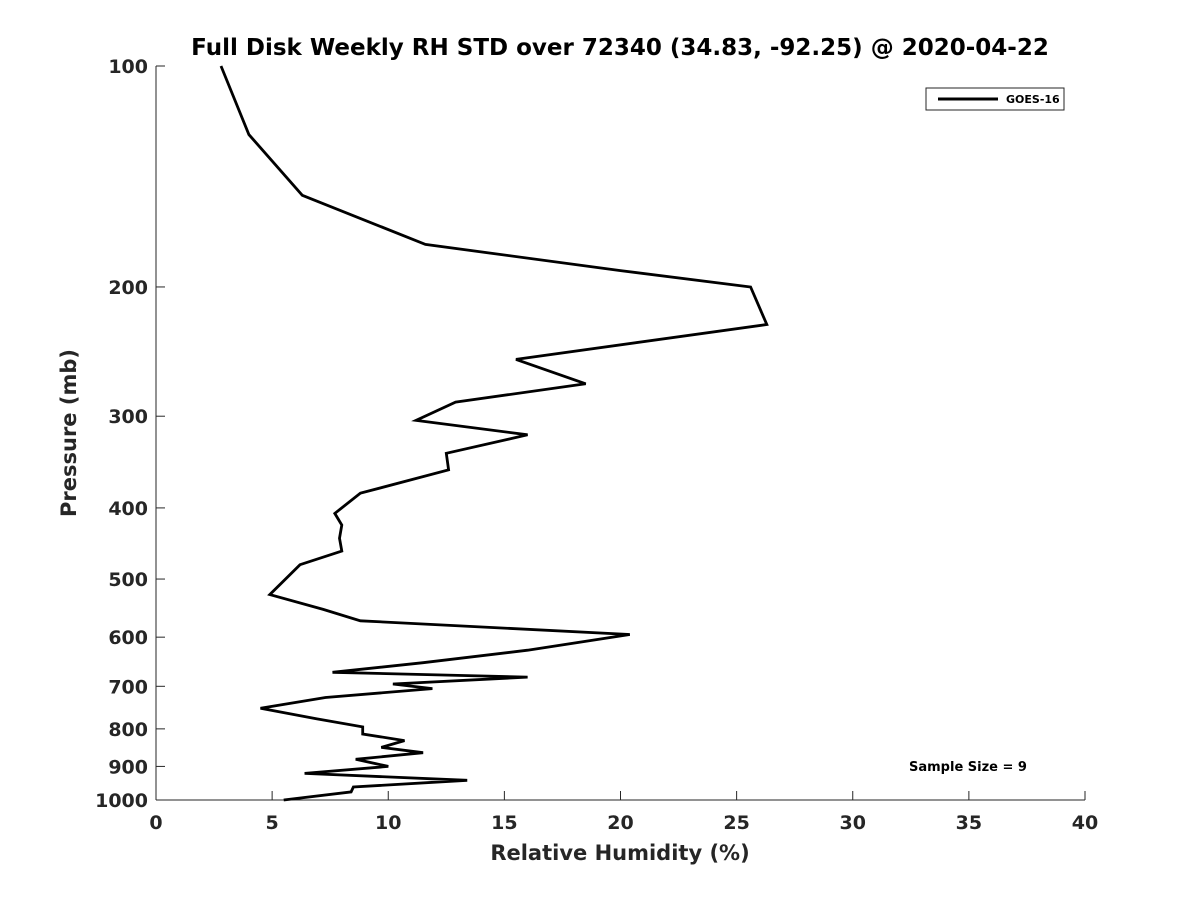 This screenshot has width=1200, height=900. What do you see at coordinates (272, 823) in the screenshot?
I see `x-tick-label: 5` at bounding box center [272, 823].